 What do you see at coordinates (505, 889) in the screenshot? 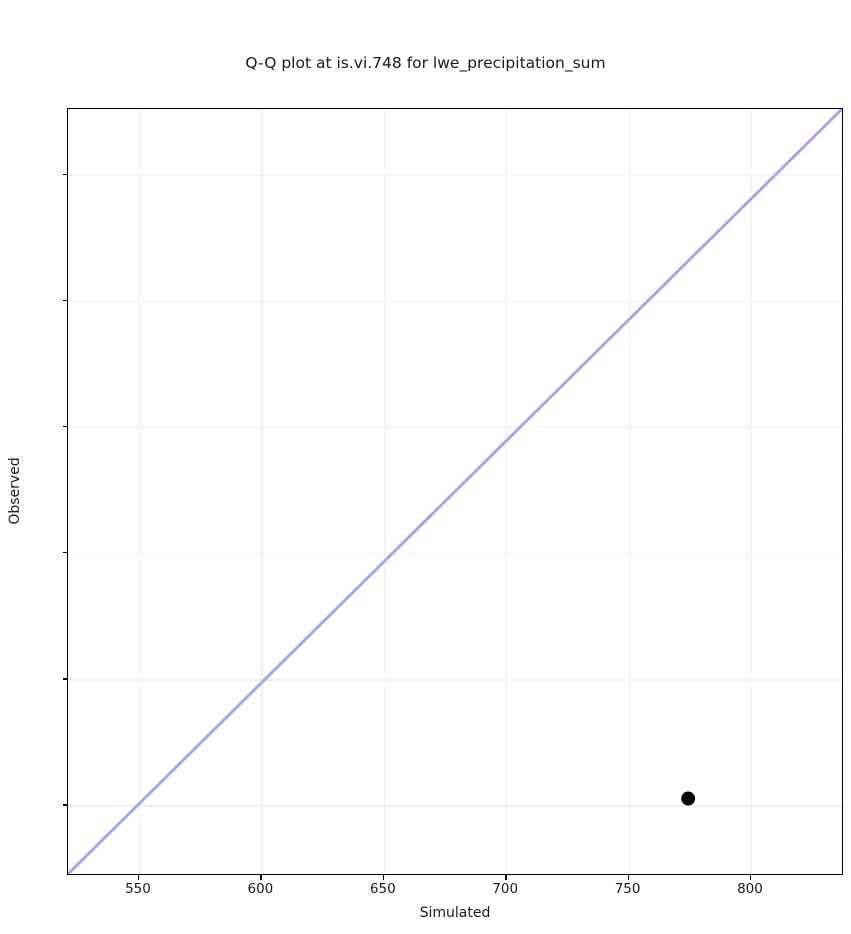
I see `x-tick-label: 700` at bounding box center [505, 889].